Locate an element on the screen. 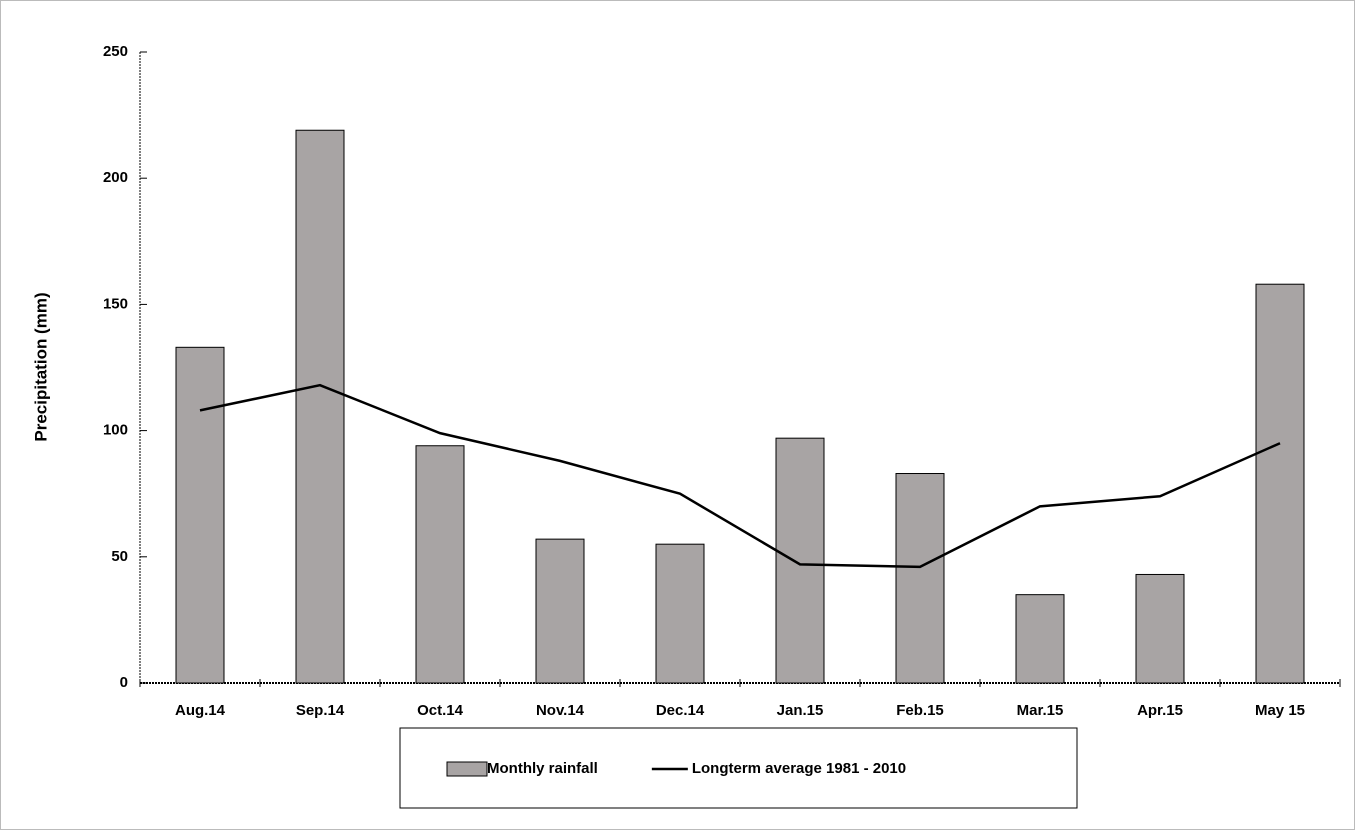 This screenshot has width=1355, height=830. x-tick-label: May 15 is located at coordinates (1280, 710).